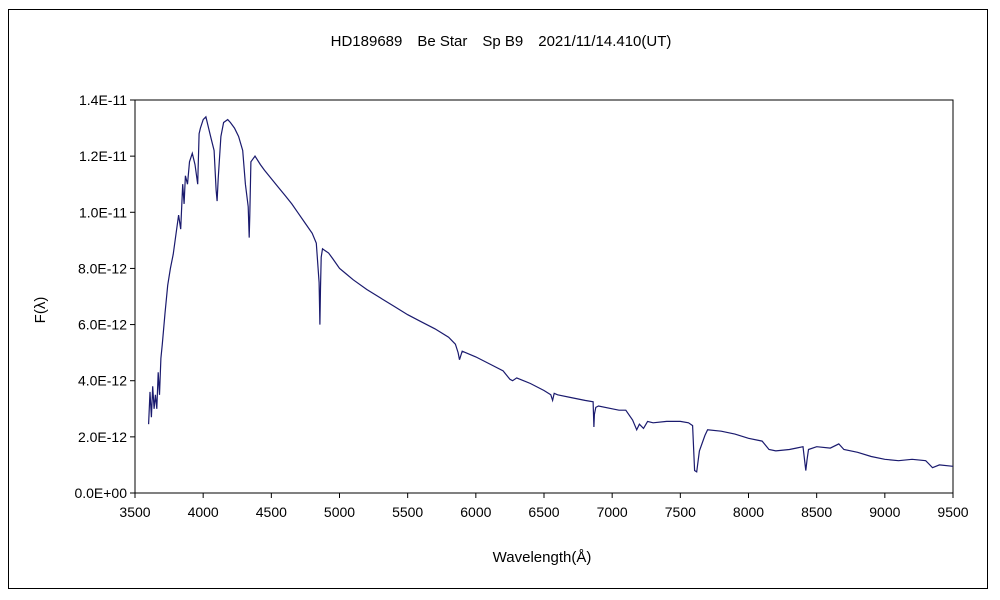 This screenshot has height=600, width=1000. Describe the element at coordinates (102, 325) in the screenshot. I see `y-tick-label: 6.0E-12` at that location.